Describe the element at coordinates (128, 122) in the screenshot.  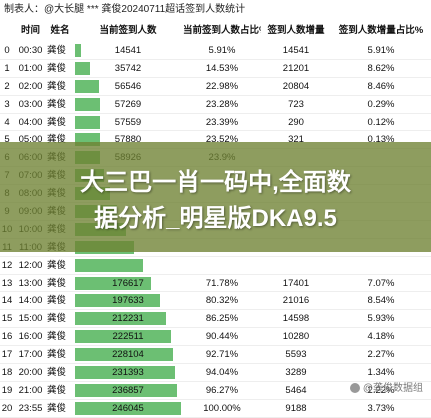
I see `row-count: 57559` at that location.